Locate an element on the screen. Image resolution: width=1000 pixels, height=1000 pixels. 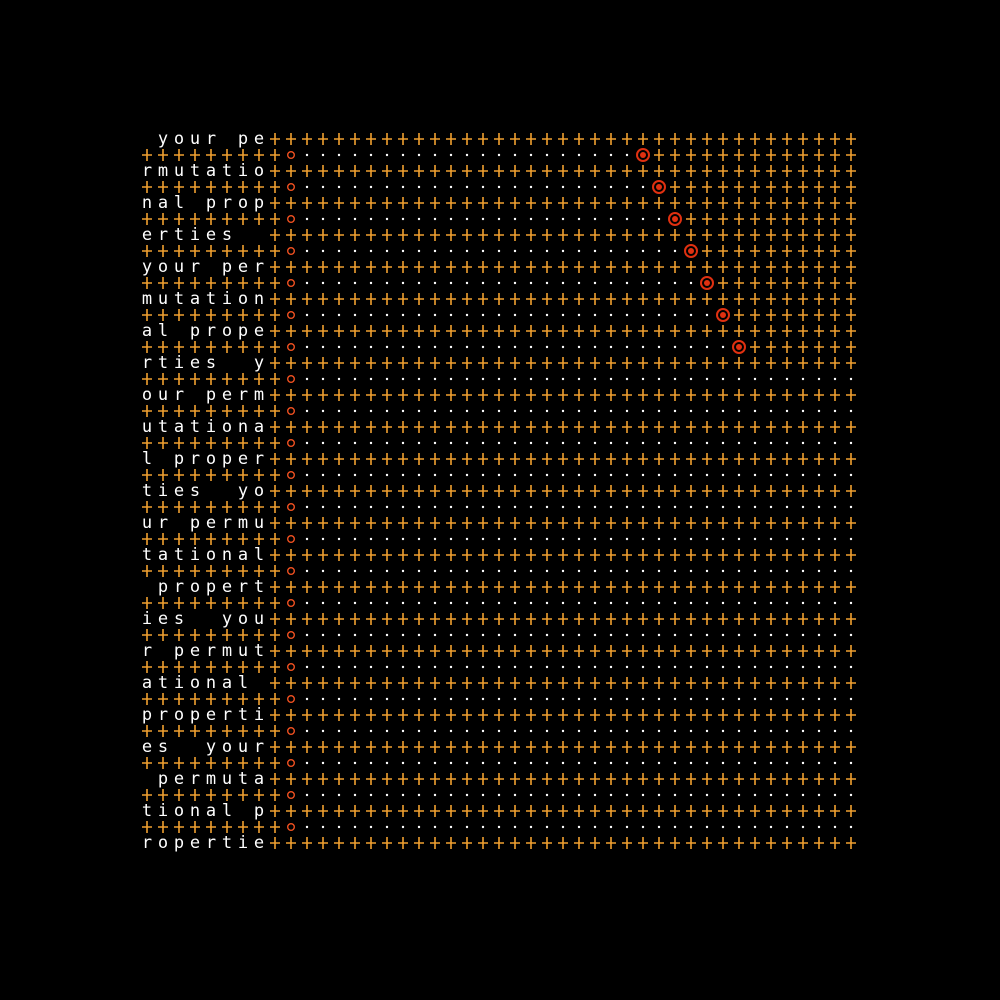
text-char: m is located at coordinates (163, 171).